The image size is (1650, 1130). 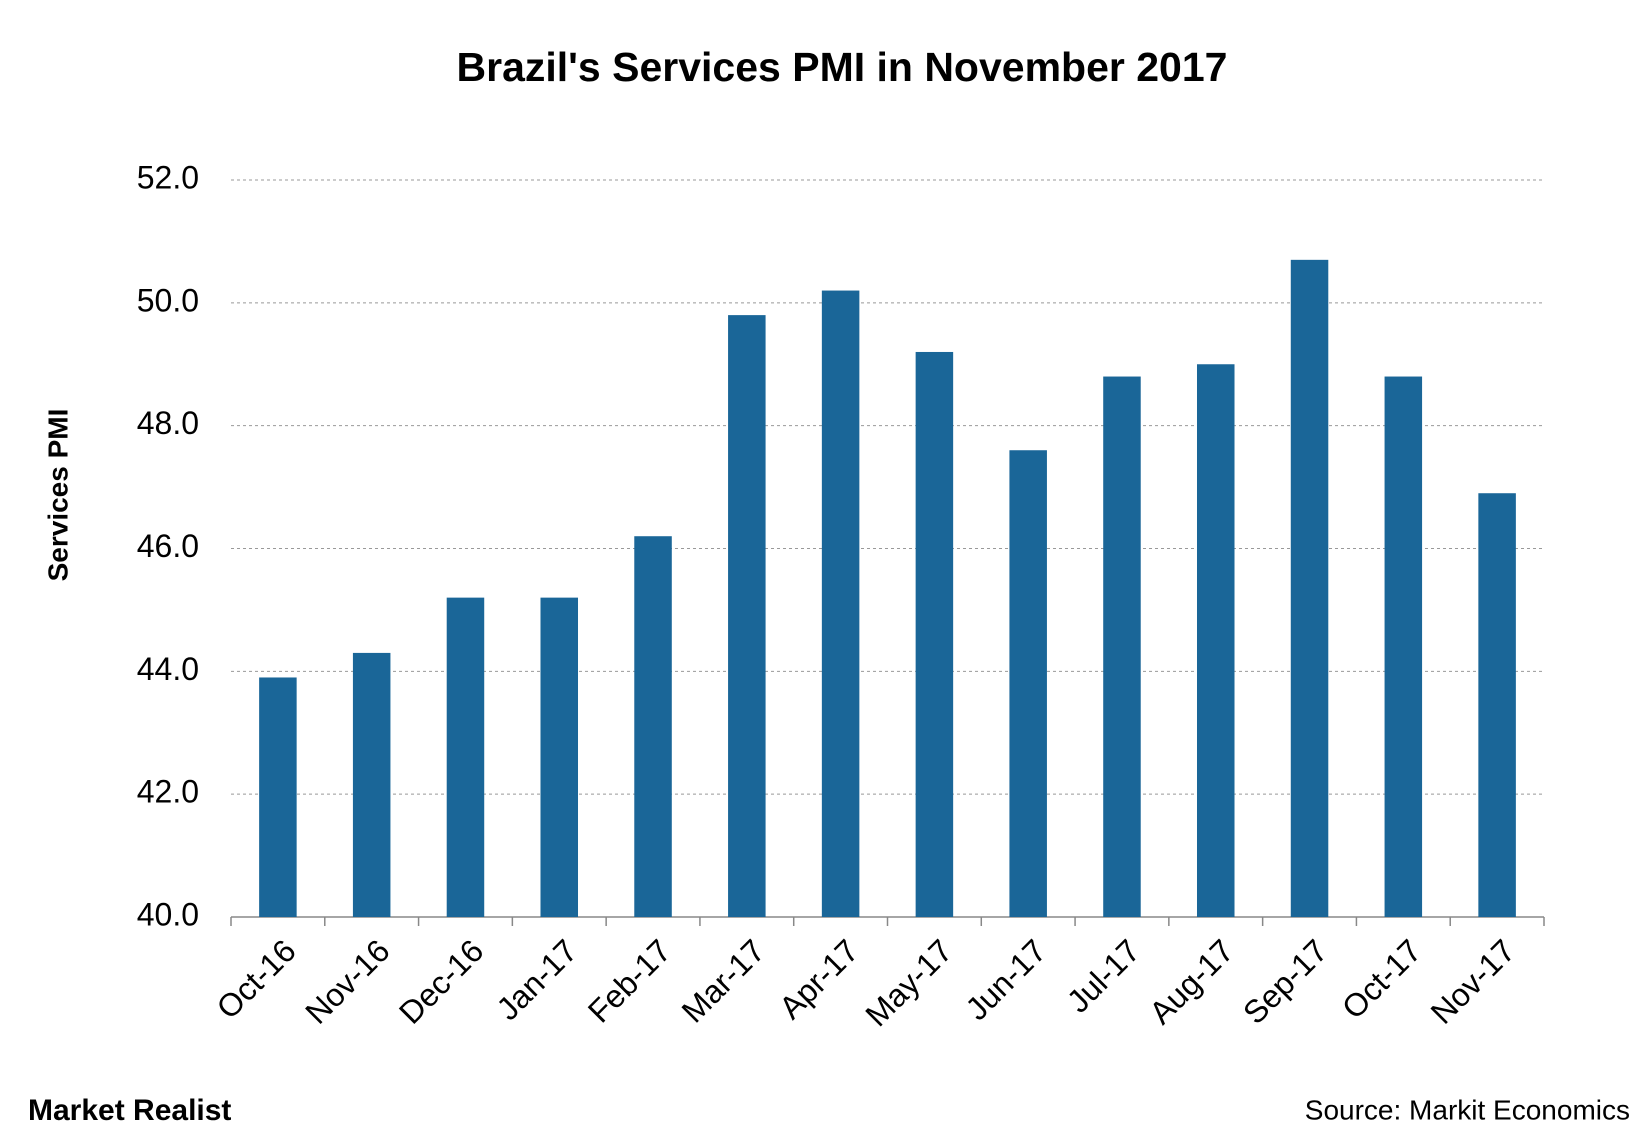 I want to click on x-tick-label: Jun-17, so click(x=1005, y=979).